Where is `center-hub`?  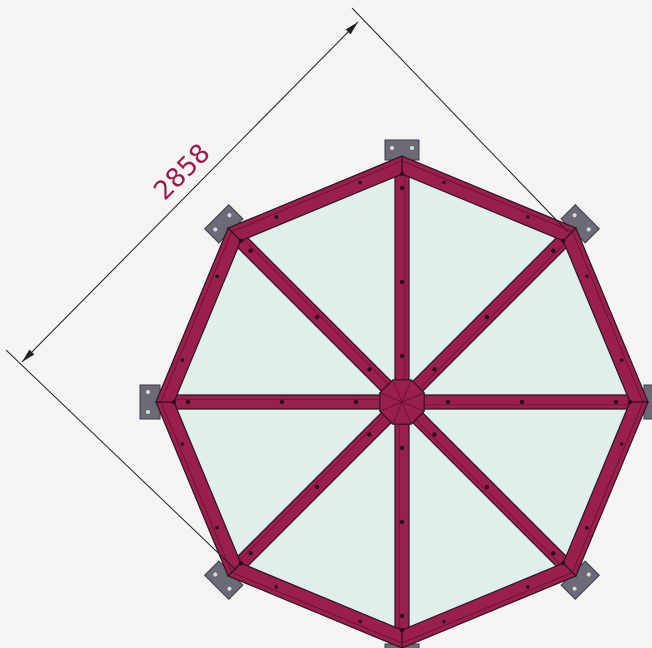 center-hub is located at coordinates (402, 402).